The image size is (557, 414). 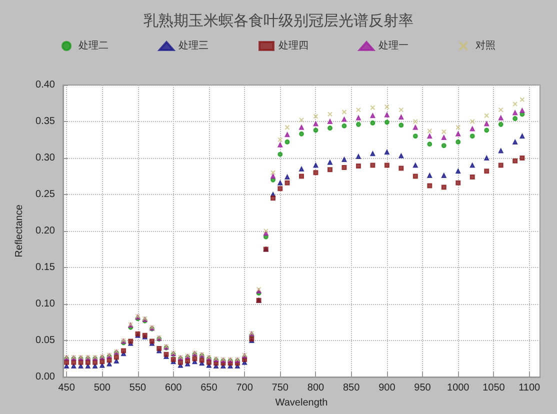 I want to click on legend-label: 处理二, so click(x=93, y=46).